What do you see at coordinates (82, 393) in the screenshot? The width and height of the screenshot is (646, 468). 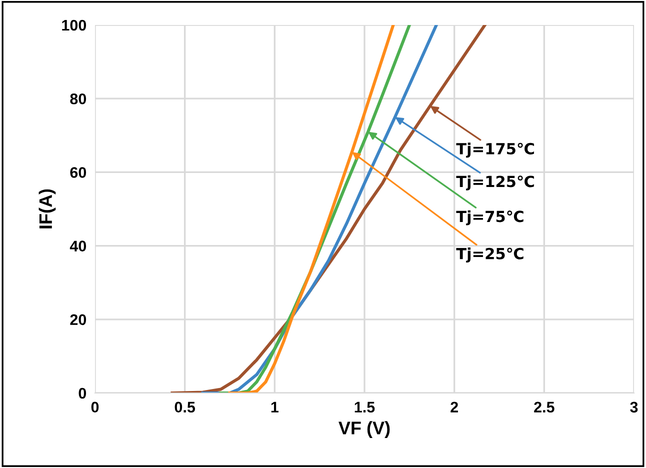 I see `y-tick-label: 0` at bounding box center [82, 393].